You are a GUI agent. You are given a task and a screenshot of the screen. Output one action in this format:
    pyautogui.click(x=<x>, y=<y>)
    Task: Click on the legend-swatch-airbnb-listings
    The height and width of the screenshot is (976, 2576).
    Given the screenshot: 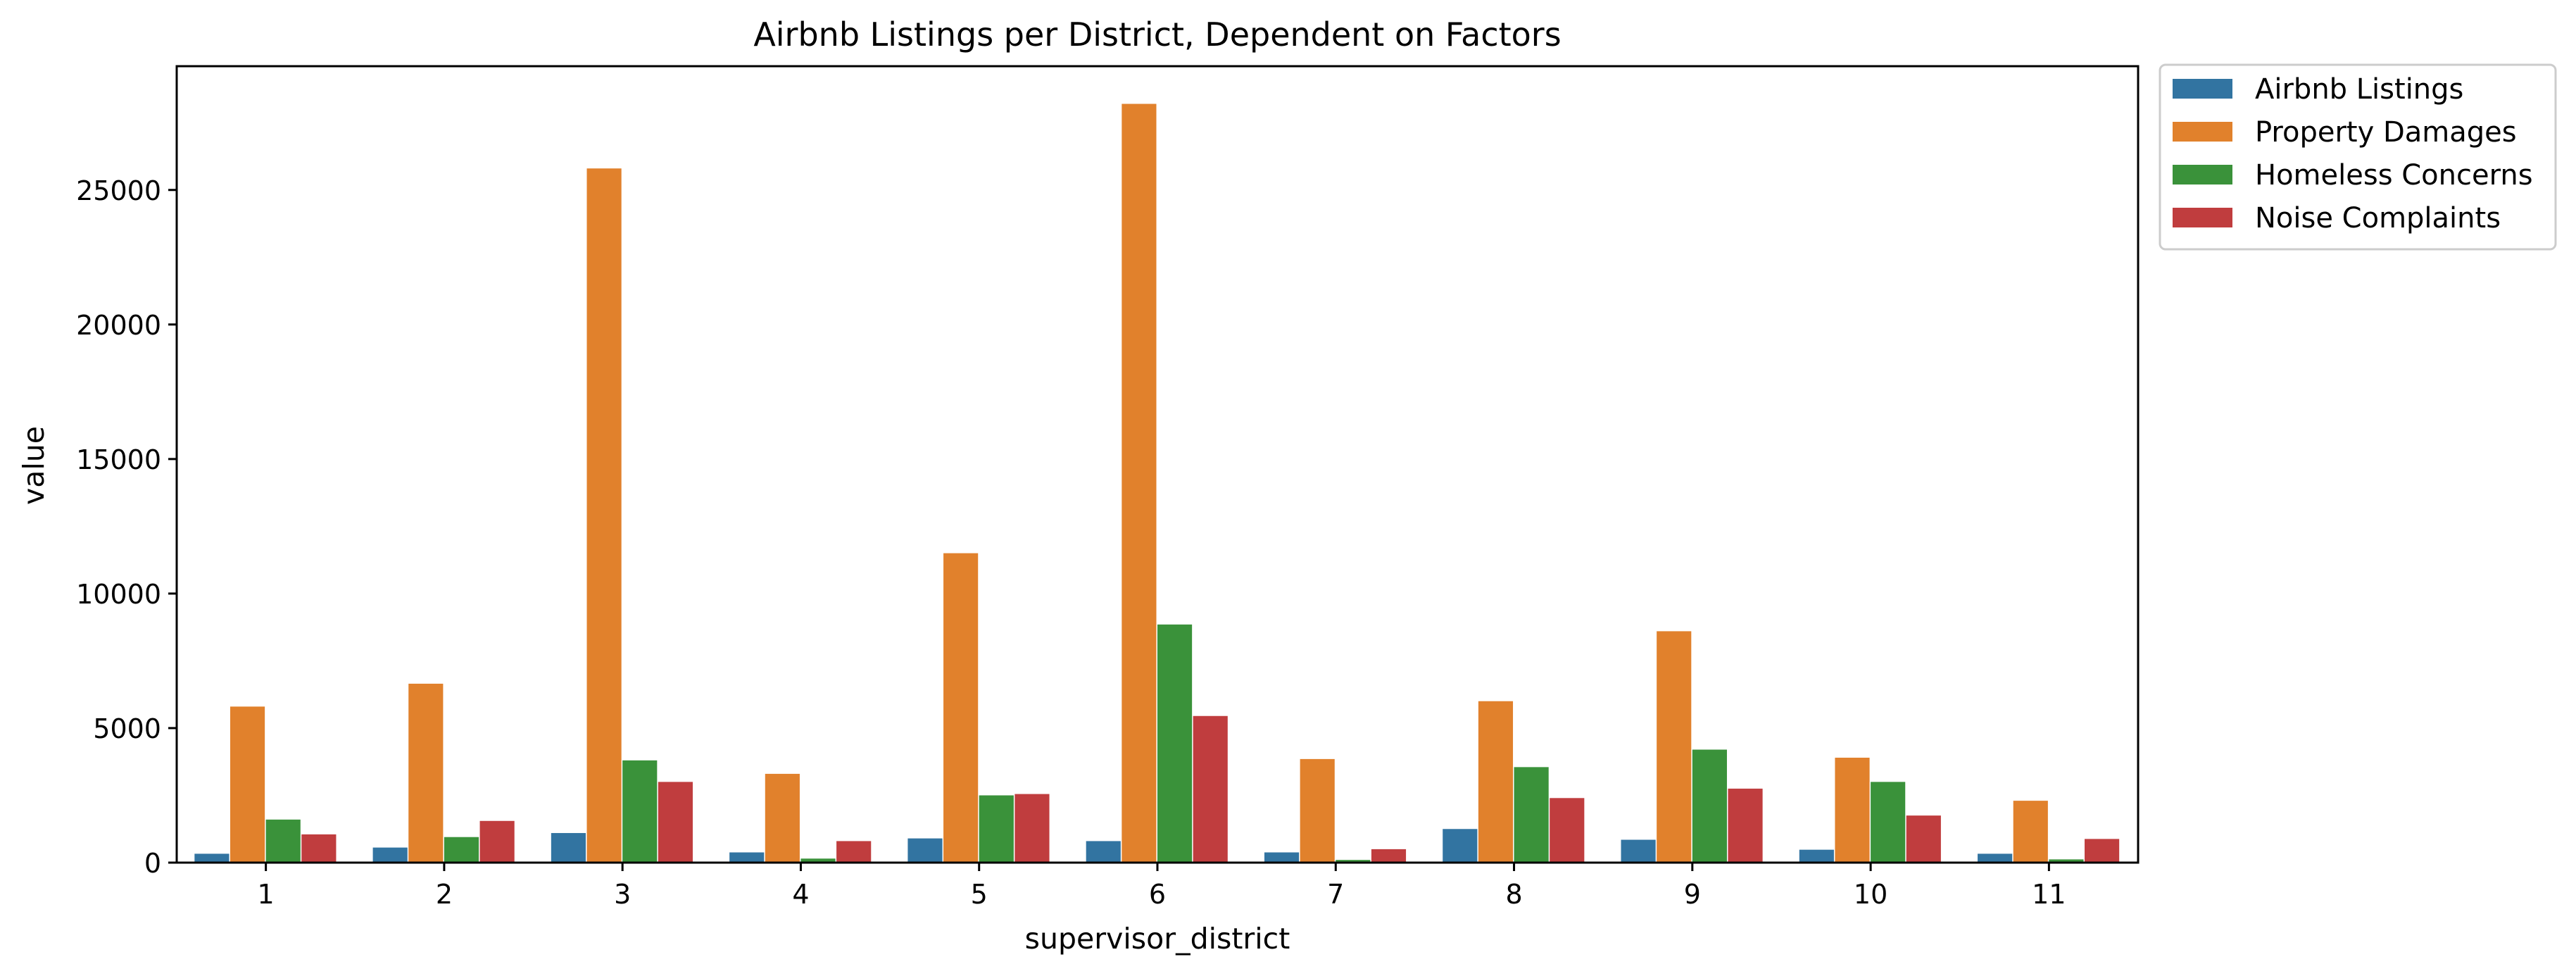 What is the action you would take?
    pyautogui.click(x=2202, y=89)
    